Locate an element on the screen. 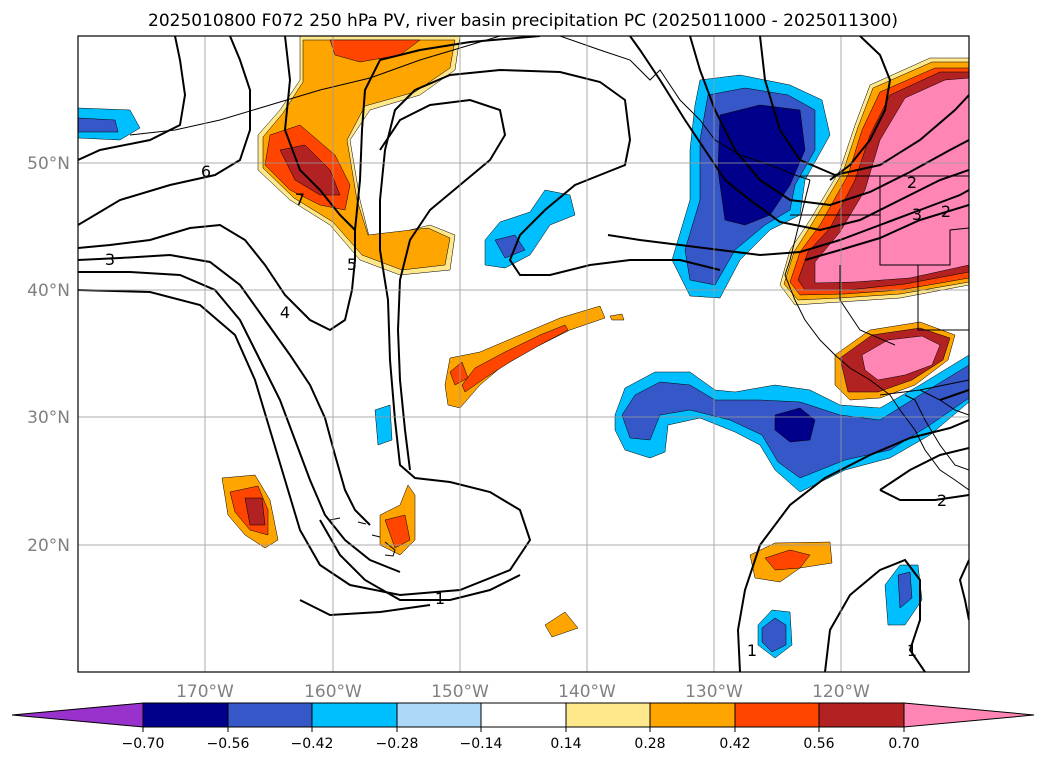 The width and height of the screenshot is (1047, 765). pv-contour-east-d is located at coordinates (864, 106).